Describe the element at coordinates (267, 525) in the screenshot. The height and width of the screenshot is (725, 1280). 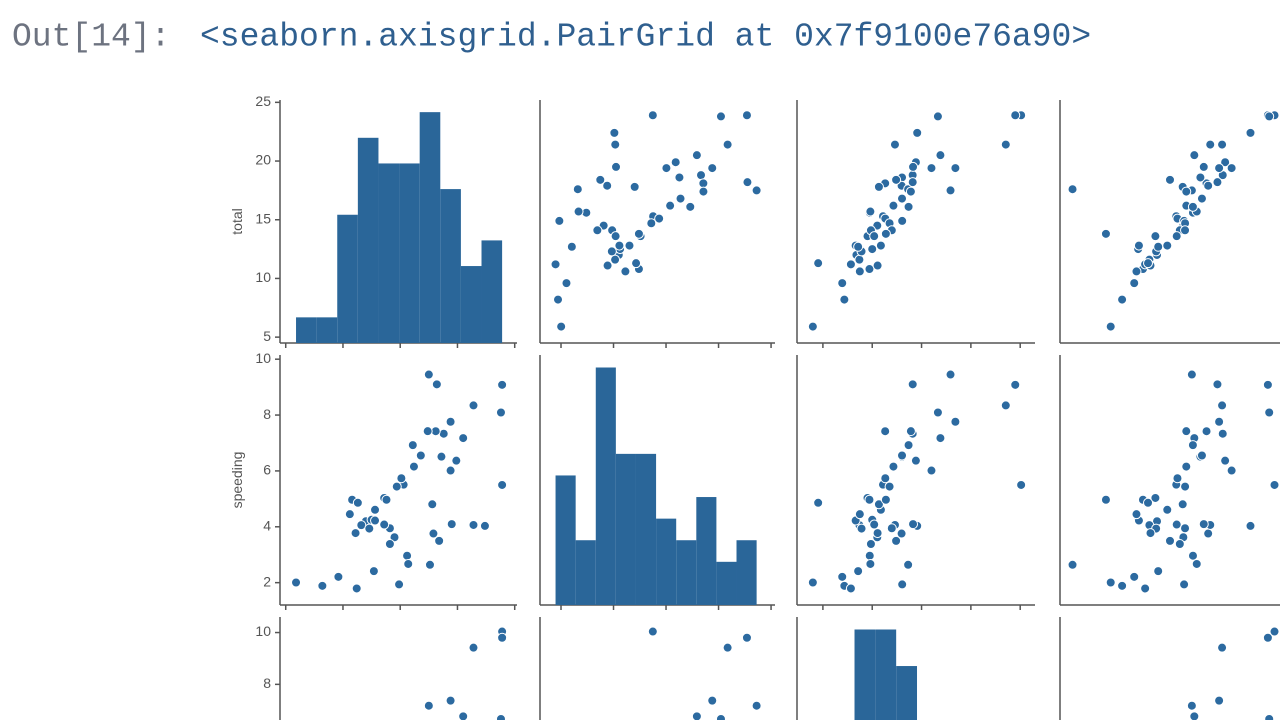
I see `y-tick-label: 4` at that location.